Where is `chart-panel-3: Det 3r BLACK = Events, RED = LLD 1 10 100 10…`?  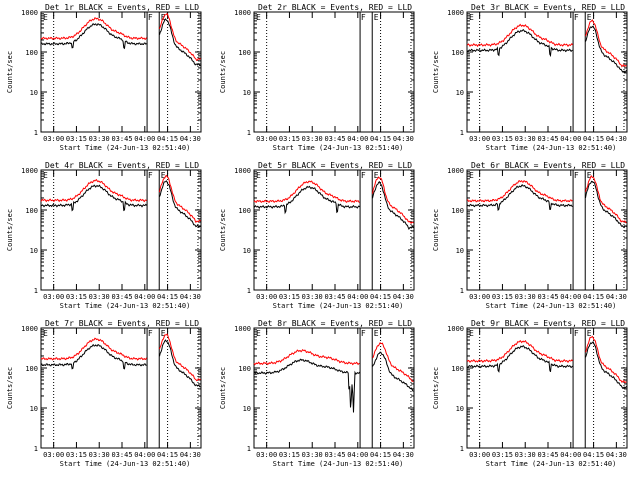 chart-panel-3: Det 3r BLACK = Events, RED = LLD 1 10 100 10… is located at coordinates (530, 77).